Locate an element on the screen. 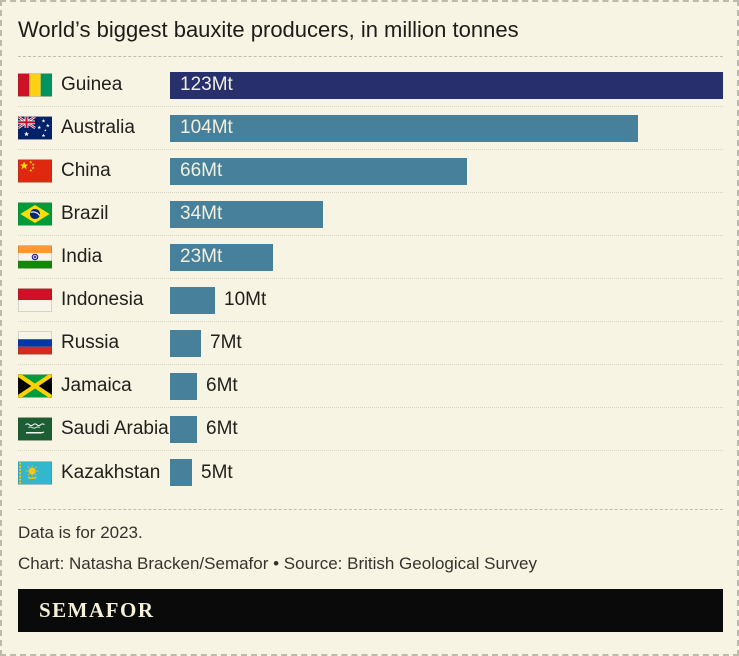 This screenshot has width=739, height=656. country-label: Guinea is located at coordinates (92, 84).